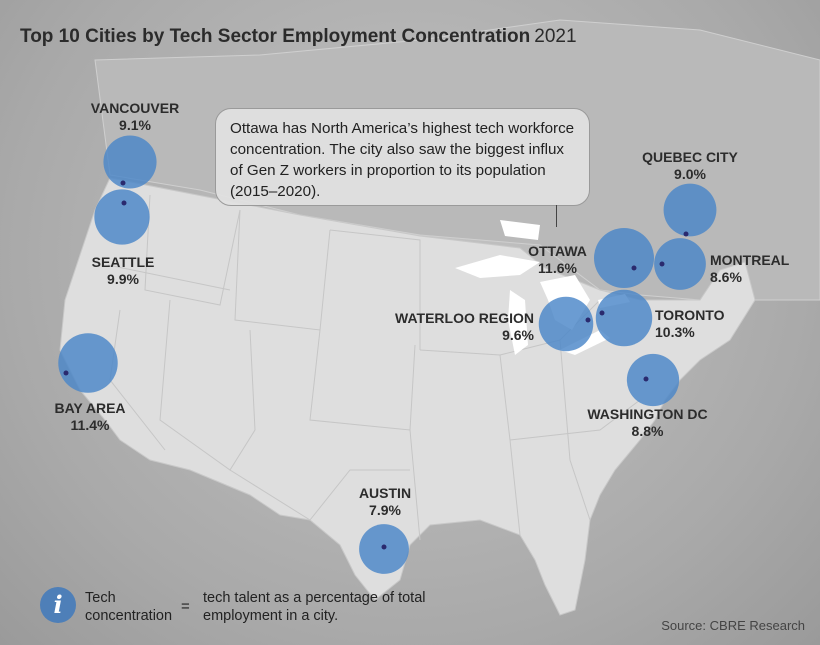  Describe the element at coordinates (129, 607) in the screenshot. I see `legend-term: Tech concentration` at that location.